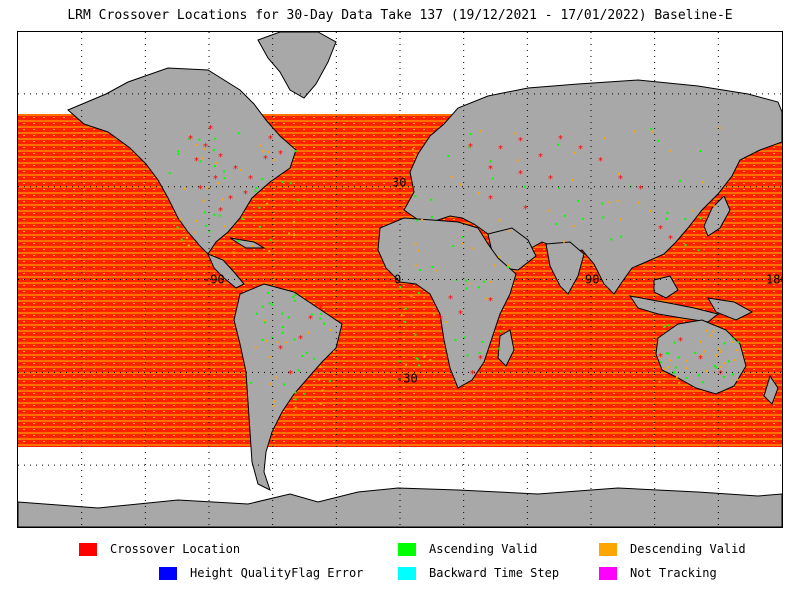 Image resolution: width=800 pixels, height=600 pixels. I want to click on legend-item-height-qualityflag-error: Height QualityFlag Error, so click(261, 573).